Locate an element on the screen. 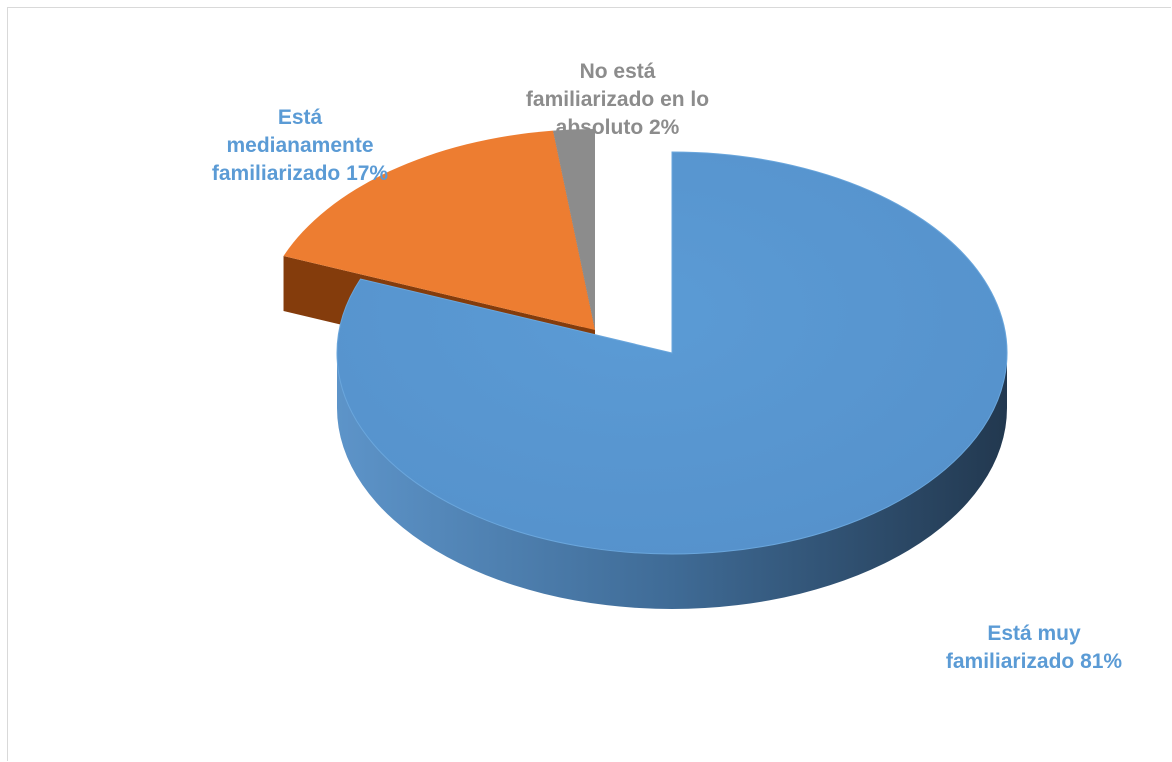 The image size is (1172, 762). slice-label-no-familiarizado: No está familiarizado en lo absoluto 2% is located at coordinates (617, 99).